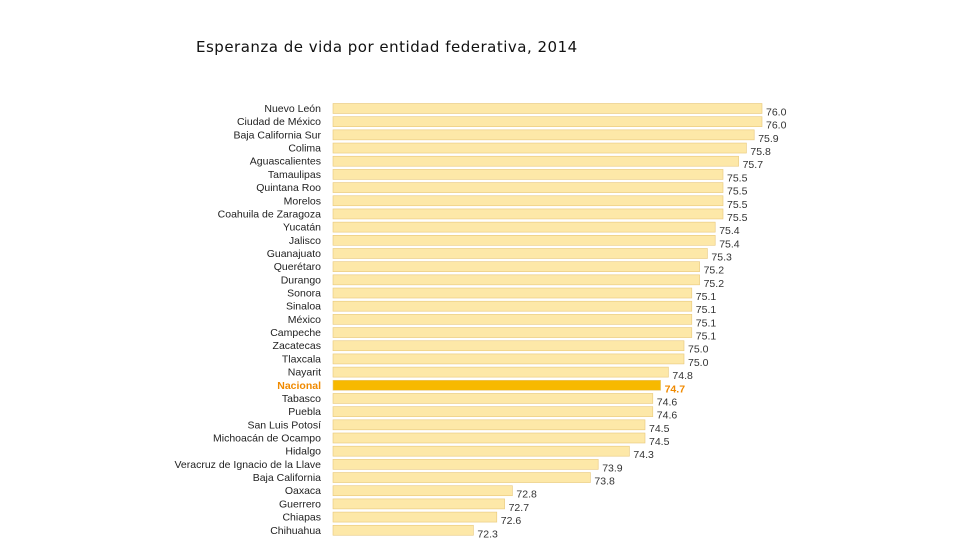  What do you see at coordinates (304, 373) in the screenshot?
I see `category-label: Nayarit` at bounding box center [304, 373].